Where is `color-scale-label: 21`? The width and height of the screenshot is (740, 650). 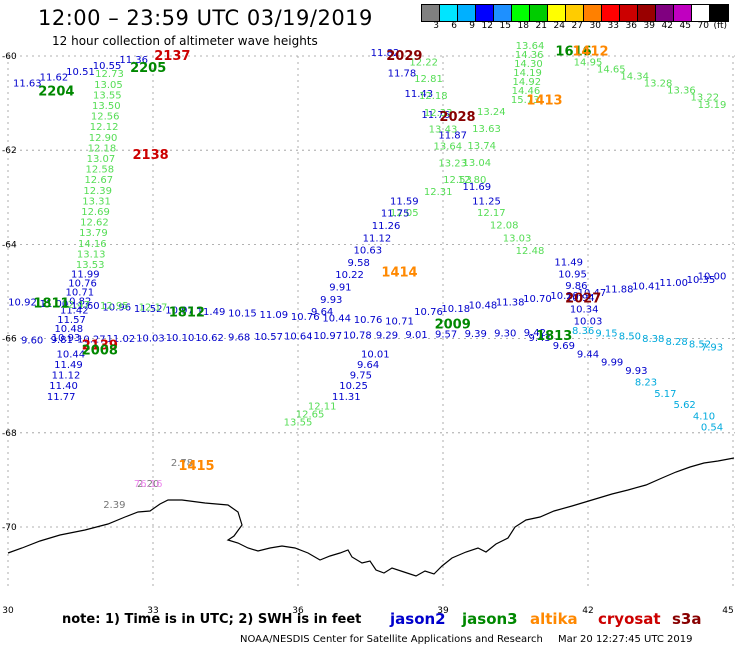 color-scale-label: 21 is located at coordinates (541, 26).